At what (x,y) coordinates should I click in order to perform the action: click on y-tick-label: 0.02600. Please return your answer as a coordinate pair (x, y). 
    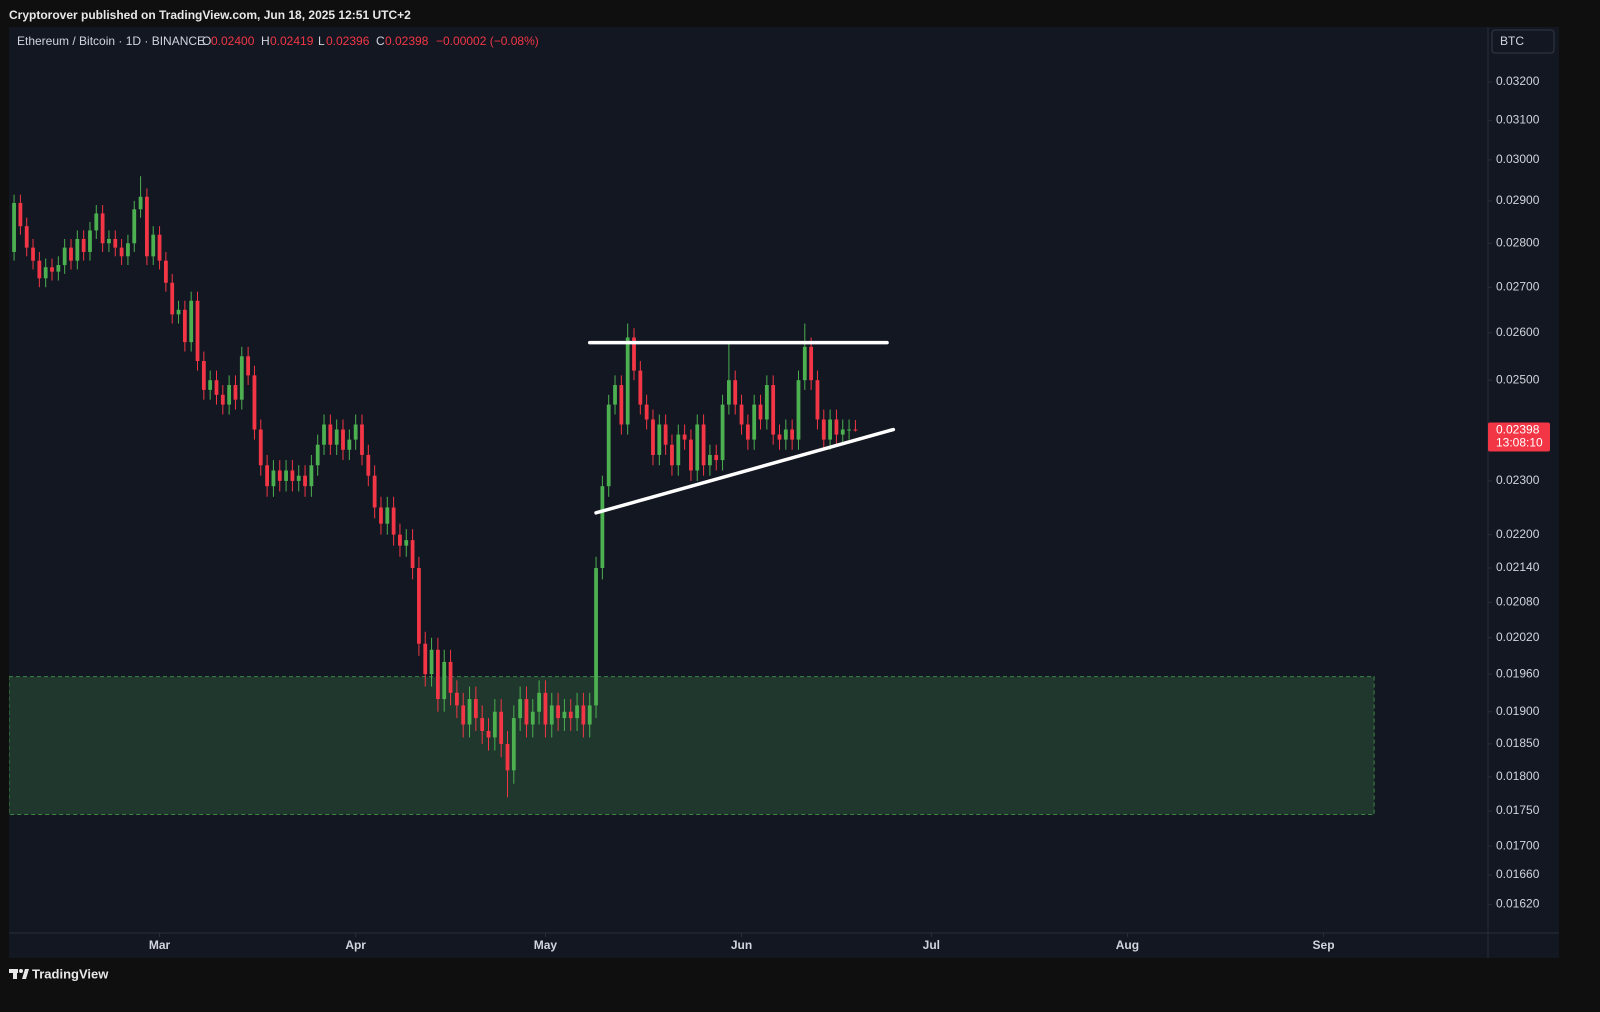
    Looking at the image, I should click on (1518, 332).